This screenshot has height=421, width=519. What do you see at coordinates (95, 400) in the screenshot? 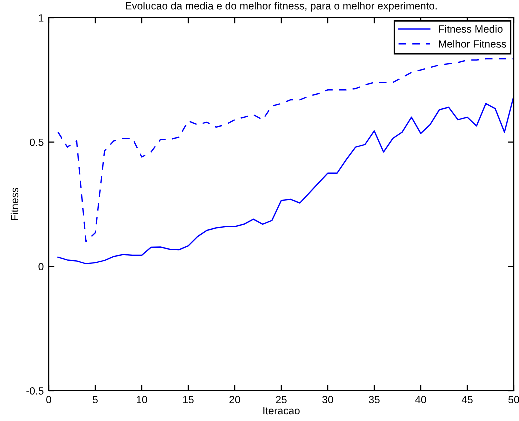
I see `x-tick-label: 5` at bounding box center [95, 400].